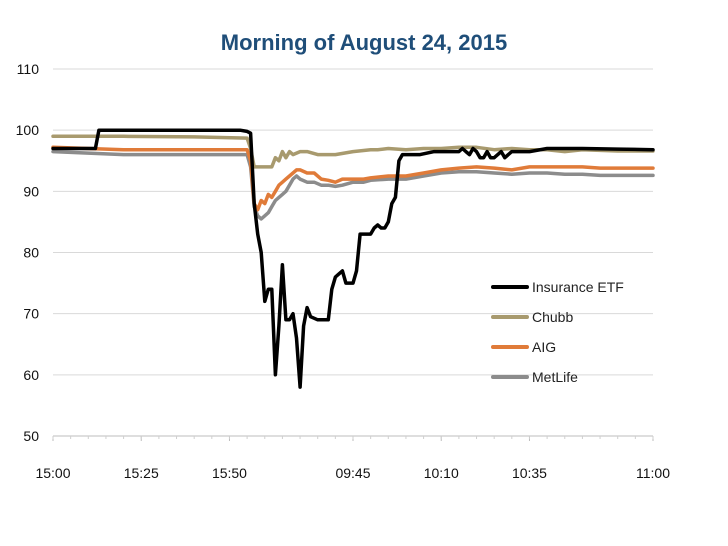  I want to click on legend-label: Chubb, so click(552, 317).